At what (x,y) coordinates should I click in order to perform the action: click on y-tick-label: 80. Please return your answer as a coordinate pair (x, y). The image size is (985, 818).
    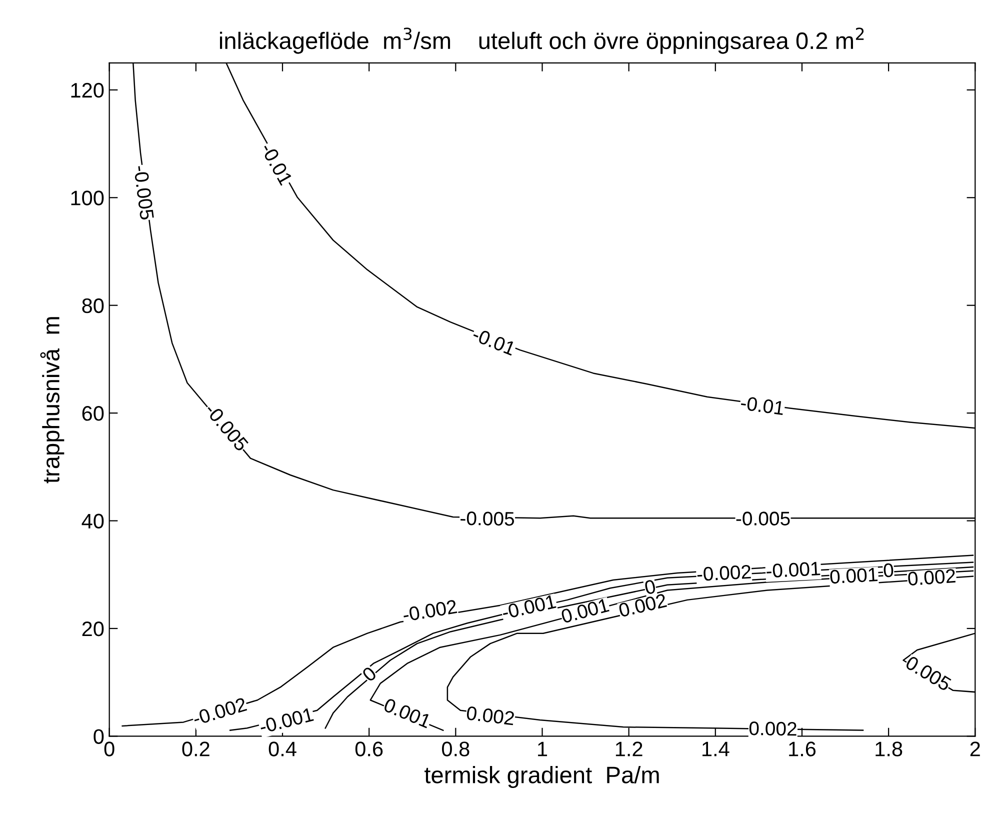
    Looking at the image, I should click on (93, 306).